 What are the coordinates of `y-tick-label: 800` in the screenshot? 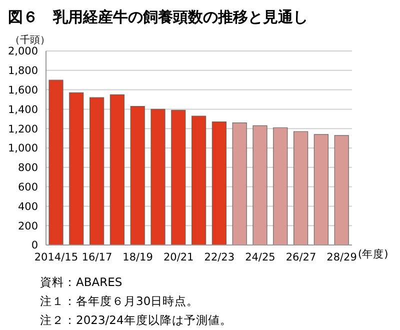 It's located at (28, 168).